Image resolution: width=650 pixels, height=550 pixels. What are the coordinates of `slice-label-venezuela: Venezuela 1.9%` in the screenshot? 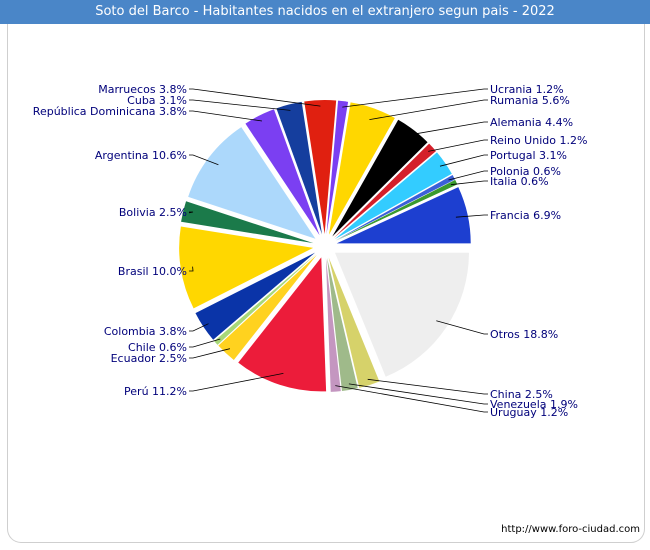 It's located at (534, 404).